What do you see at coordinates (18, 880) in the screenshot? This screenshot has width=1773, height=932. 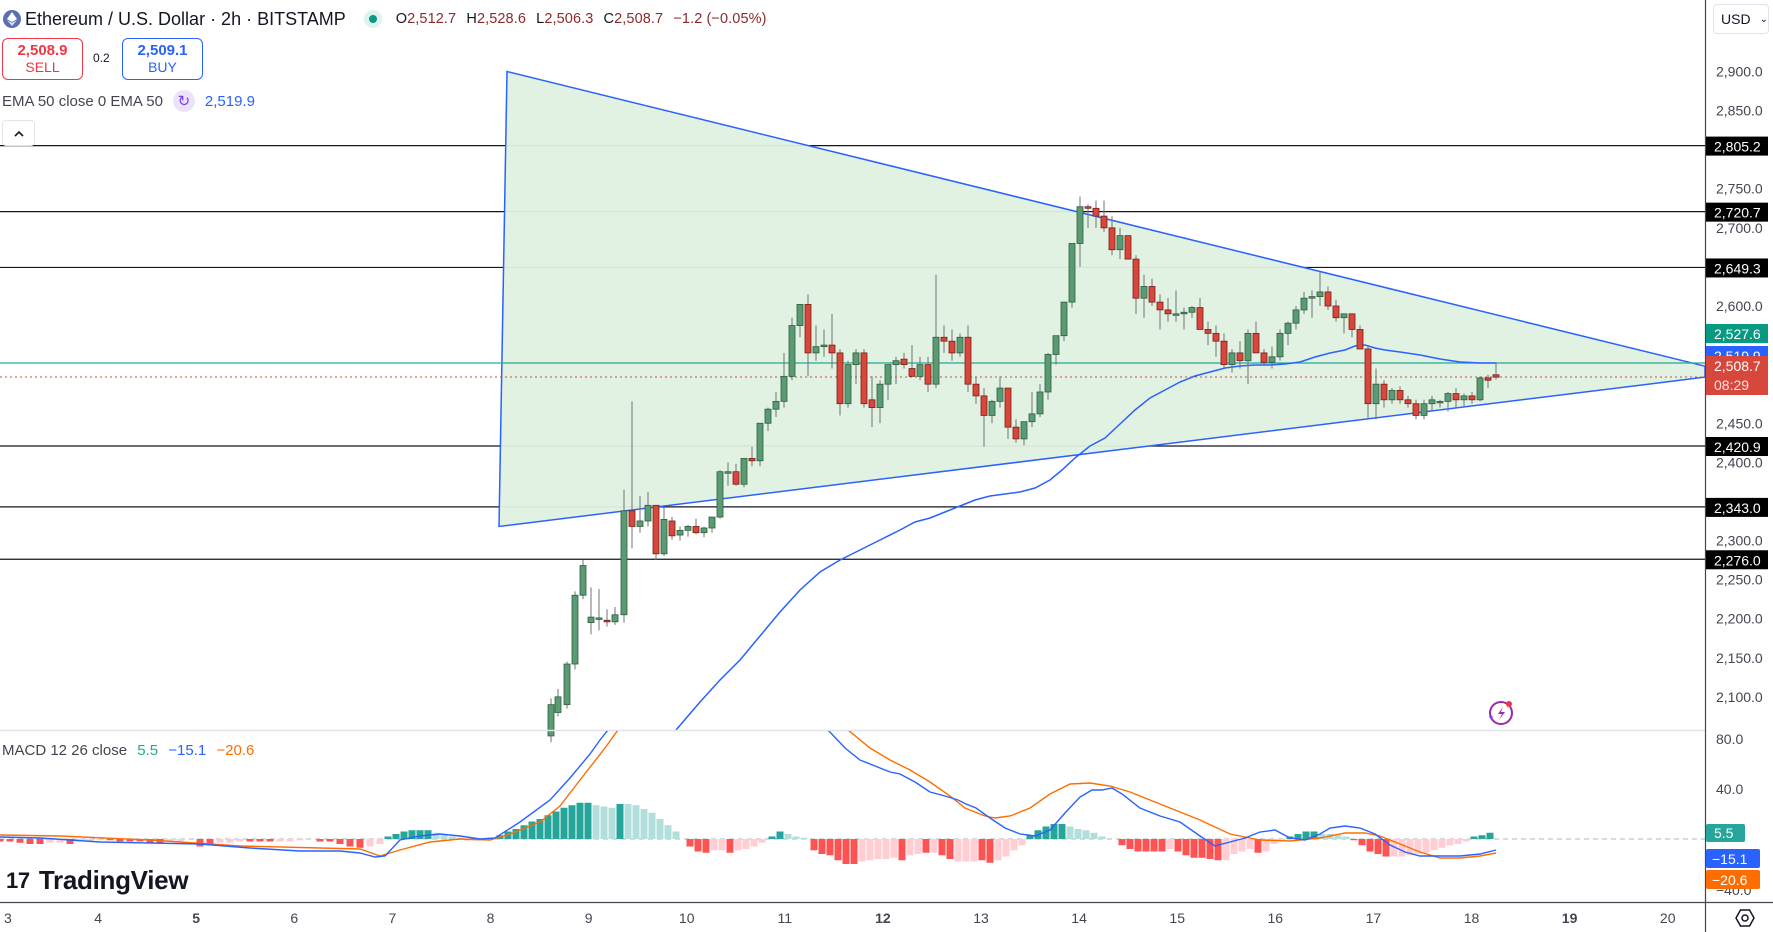 I see `tradingview-mark-icon: 17` at bounding box center [18, 880].